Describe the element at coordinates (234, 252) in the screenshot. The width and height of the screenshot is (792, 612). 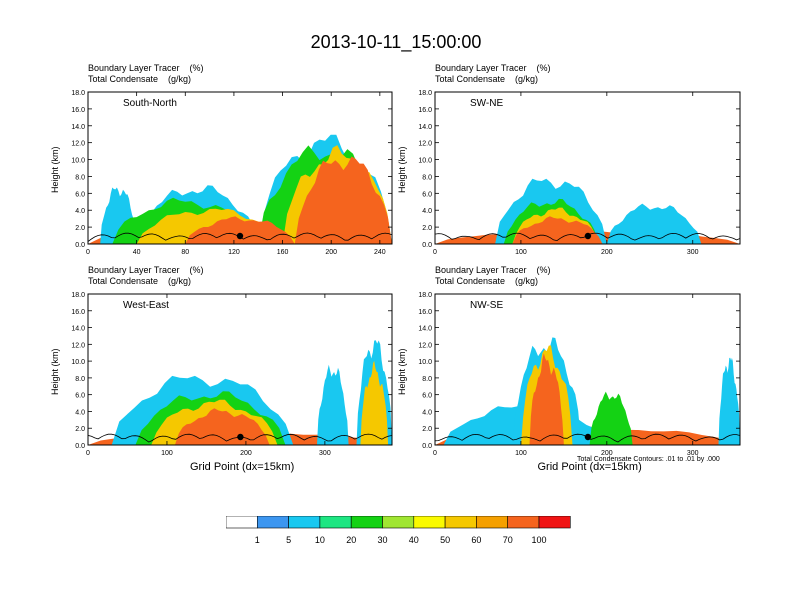
I see `x-tick-label: 120` at that location.